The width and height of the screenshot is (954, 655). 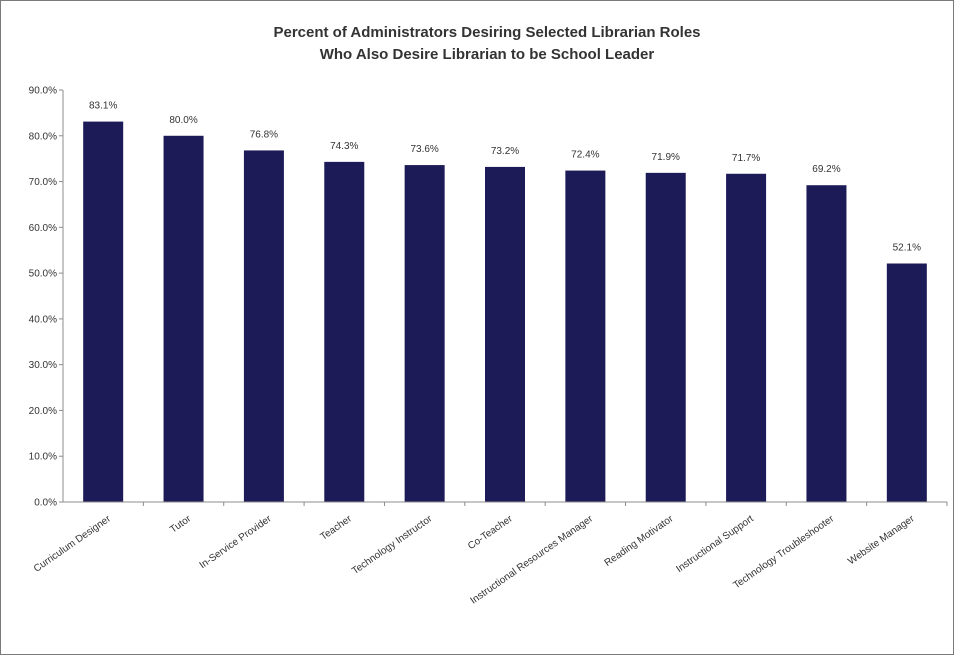 What do you see at coordinates (715, 544) in the screenshot?
I see `x-tick-label: Instructional Support` at bounding box center [715, 544].